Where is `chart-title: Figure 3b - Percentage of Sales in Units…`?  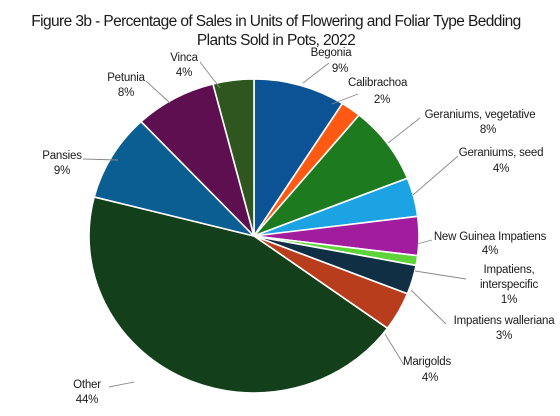
chart-title: Figure 3b - Percentage of Sales in Units… is located at coordinates (275, 21).